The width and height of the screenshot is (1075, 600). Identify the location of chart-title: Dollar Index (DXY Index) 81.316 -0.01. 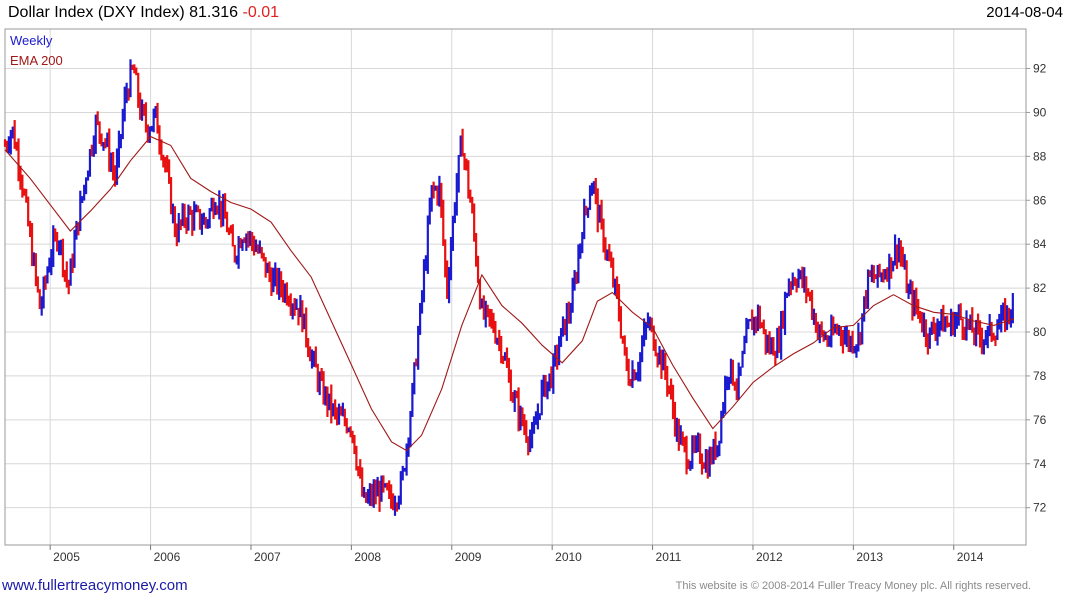
(143, 13).